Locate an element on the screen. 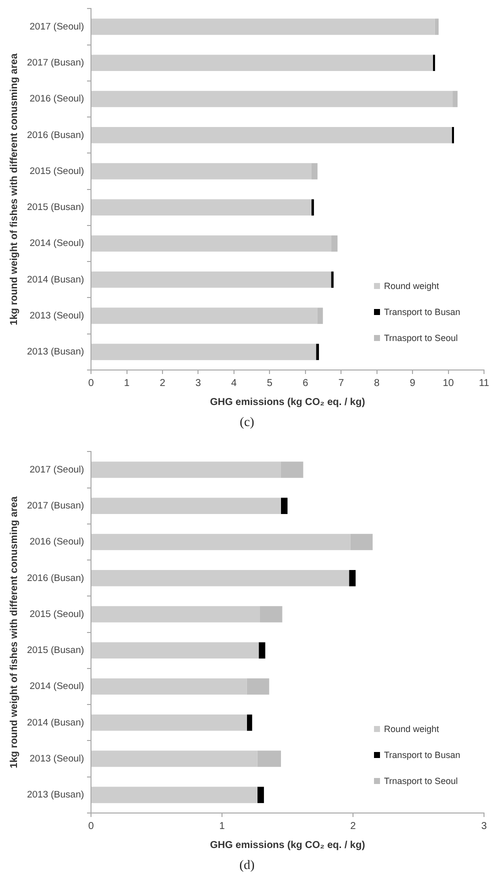 The height and width of the screenshot is (887, 494). x-tick-label: 4 is located at coordinates (234, 383).